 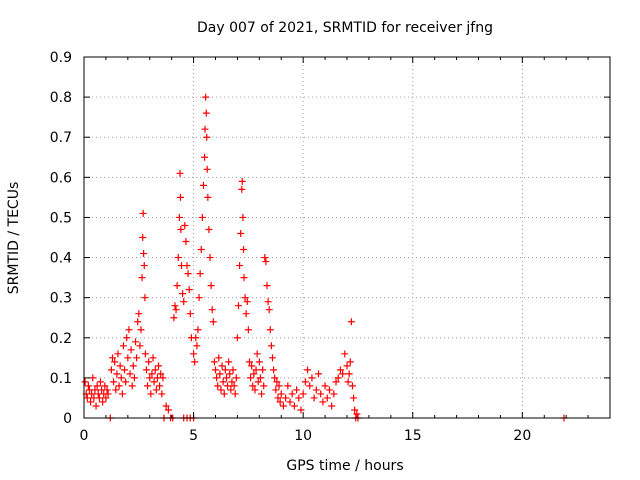 I want to click on y-tick-label: 0.4, so click(x=61, y=259).